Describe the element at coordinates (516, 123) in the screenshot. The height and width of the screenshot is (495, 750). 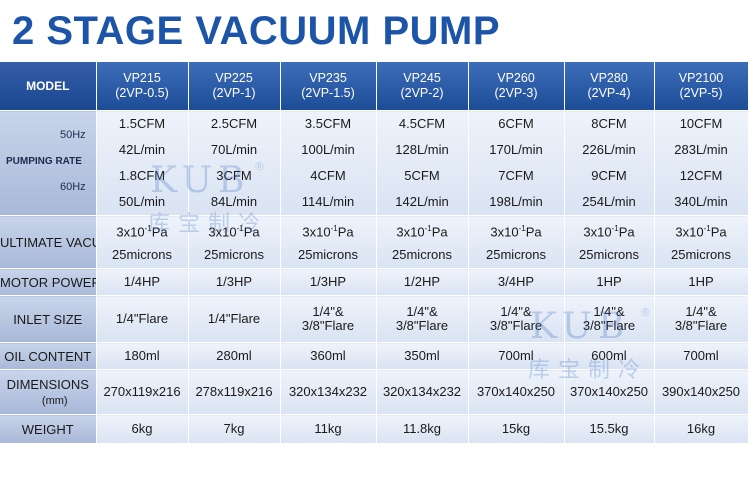
I see `cfm-50hz: 6CFM` at that location.